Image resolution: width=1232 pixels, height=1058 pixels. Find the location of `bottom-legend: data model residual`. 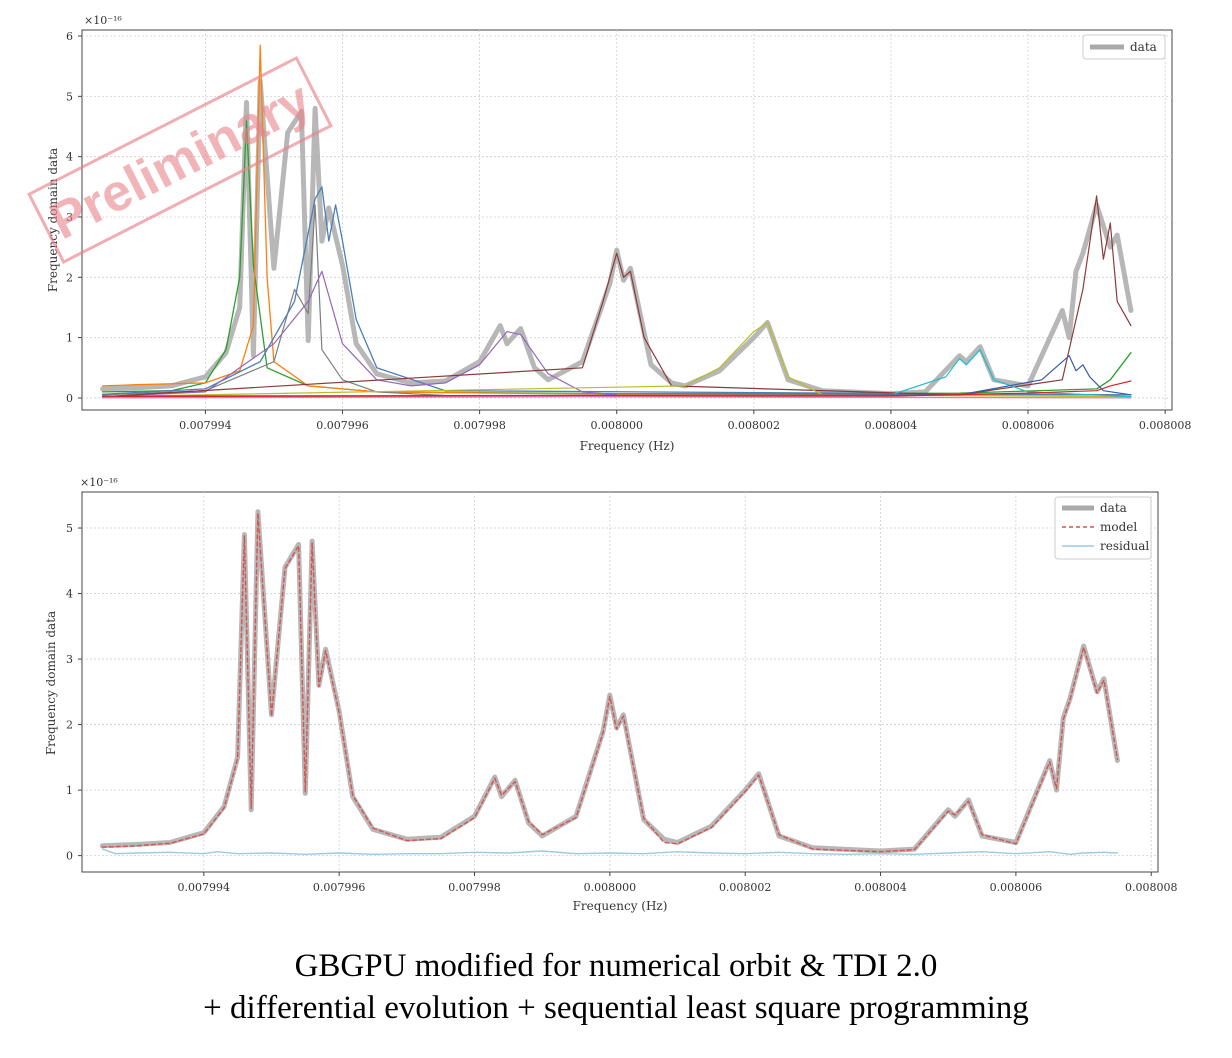

bottom-legend: data model residual is located at coordinates (1103, 528).